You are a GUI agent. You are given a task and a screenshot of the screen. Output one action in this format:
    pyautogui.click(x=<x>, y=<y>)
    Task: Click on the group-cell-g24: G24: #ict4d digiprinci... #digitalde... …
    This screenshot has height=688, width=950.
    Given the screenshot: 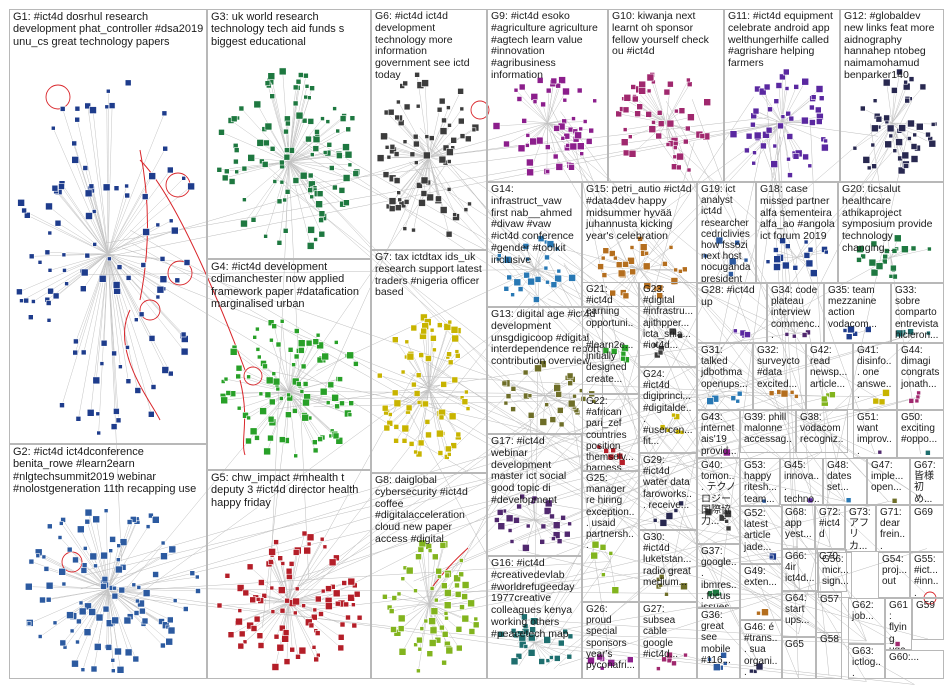 What is the action you would take?
    pyautogui.click(x=668, y=410)
    